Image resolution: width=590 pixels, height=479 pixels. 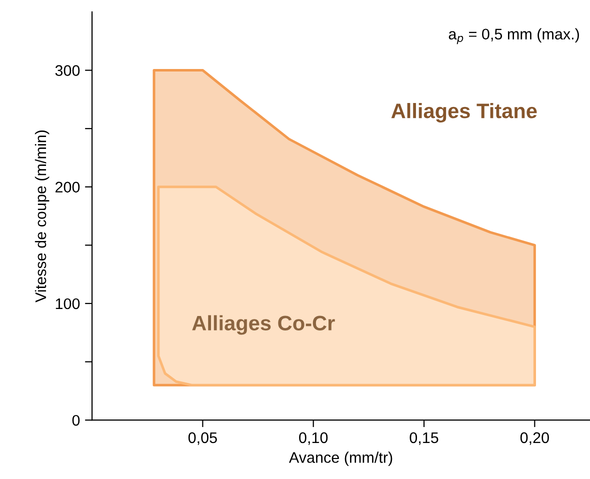 What do you see at coordinates (76, 420) in the screenshot?
I see `y-tick-label: 0` at bounding box center [76, 420].